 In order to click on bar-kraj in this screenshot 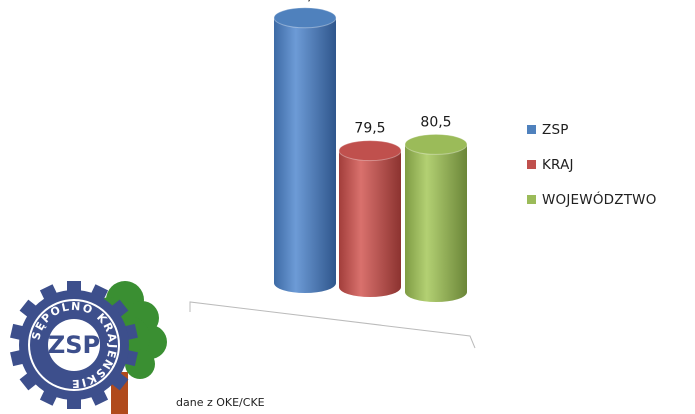, I will do `click(370, 218)`.